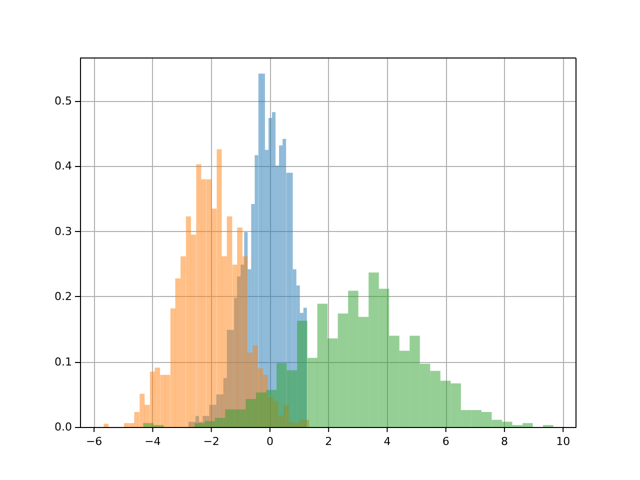  I want to click on x-tick-label: −2, so click(211, 441).